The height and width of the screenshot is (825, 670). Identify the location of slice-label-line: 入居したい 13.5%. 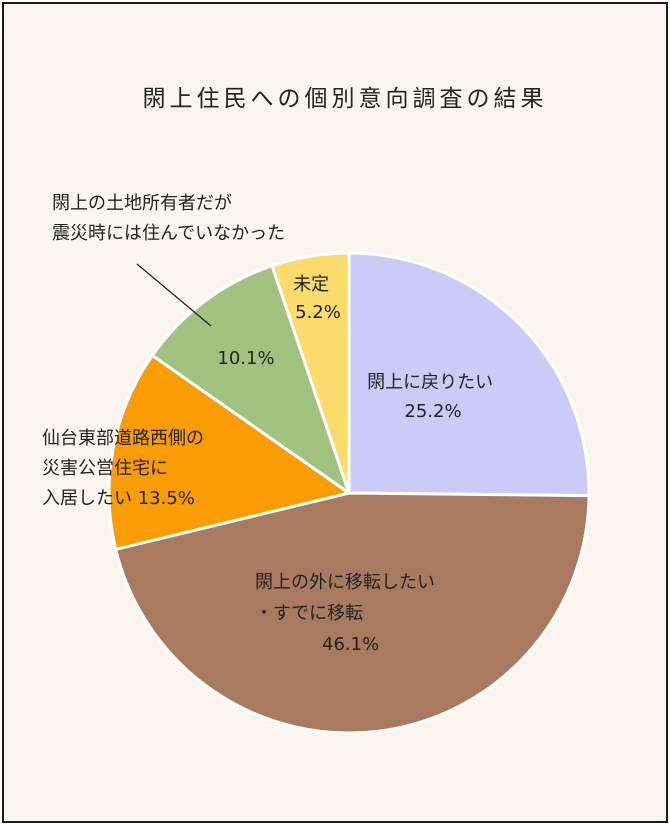
(118, 498).